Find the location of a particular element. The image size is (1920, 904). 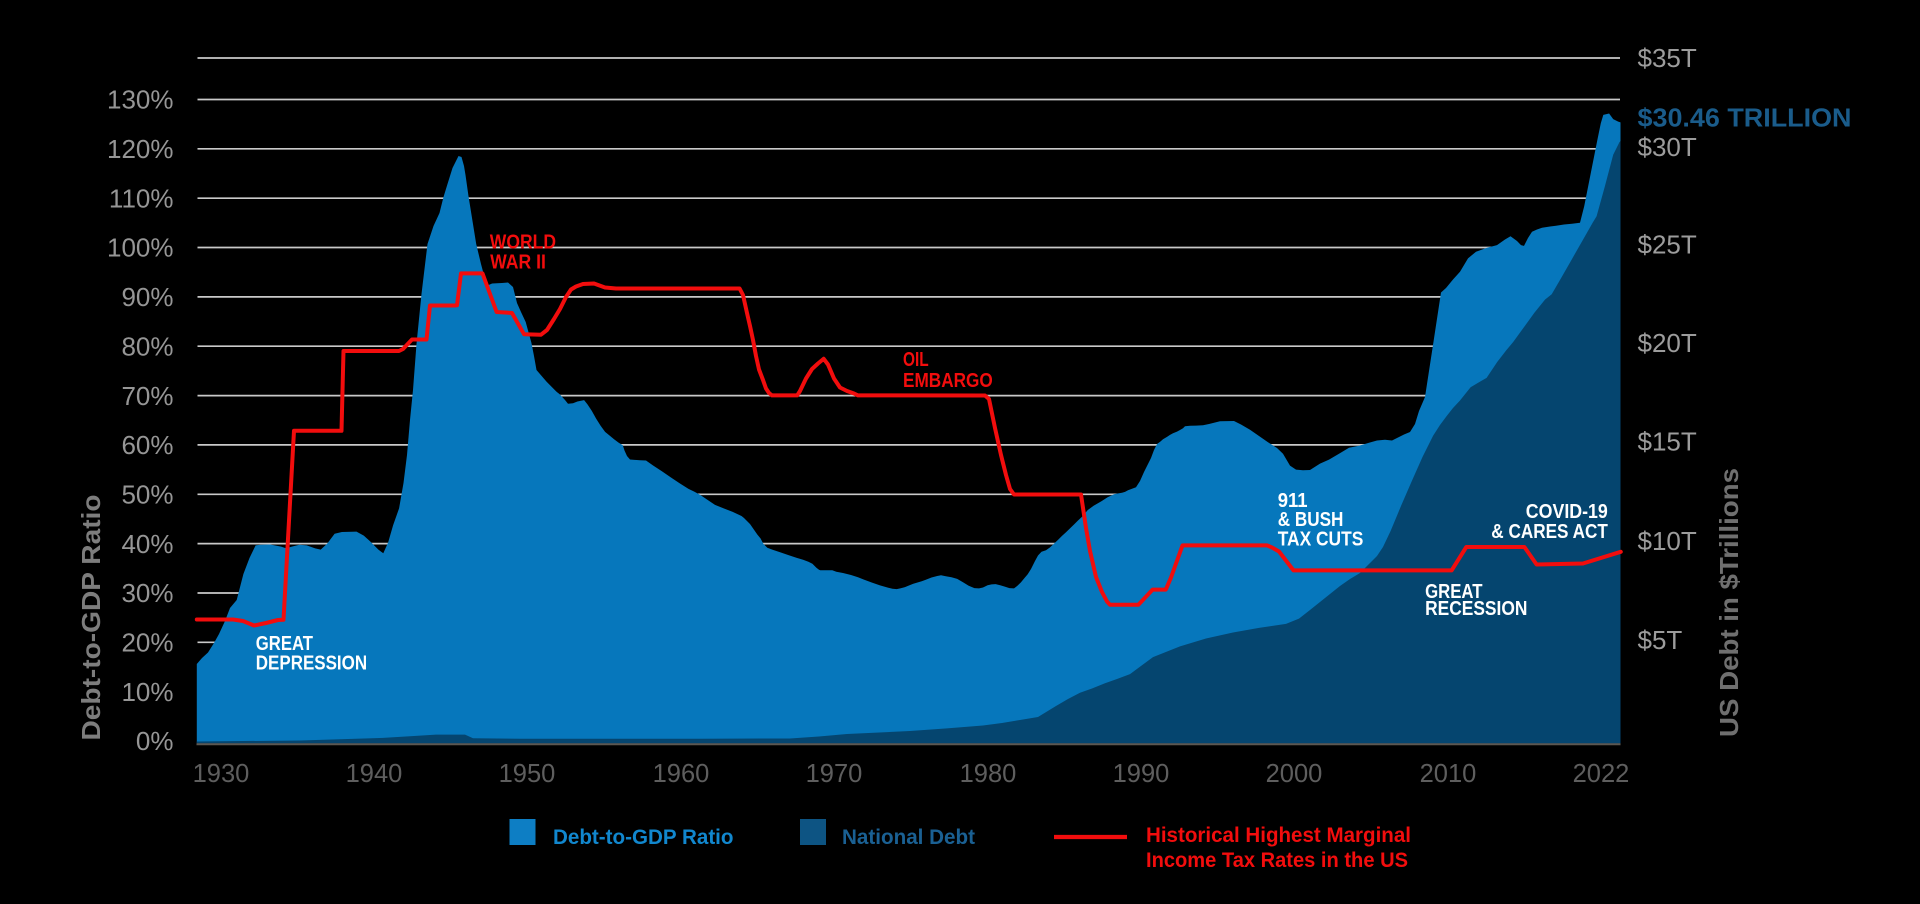

svg-text: OIL is located at coordinates (916, 360).